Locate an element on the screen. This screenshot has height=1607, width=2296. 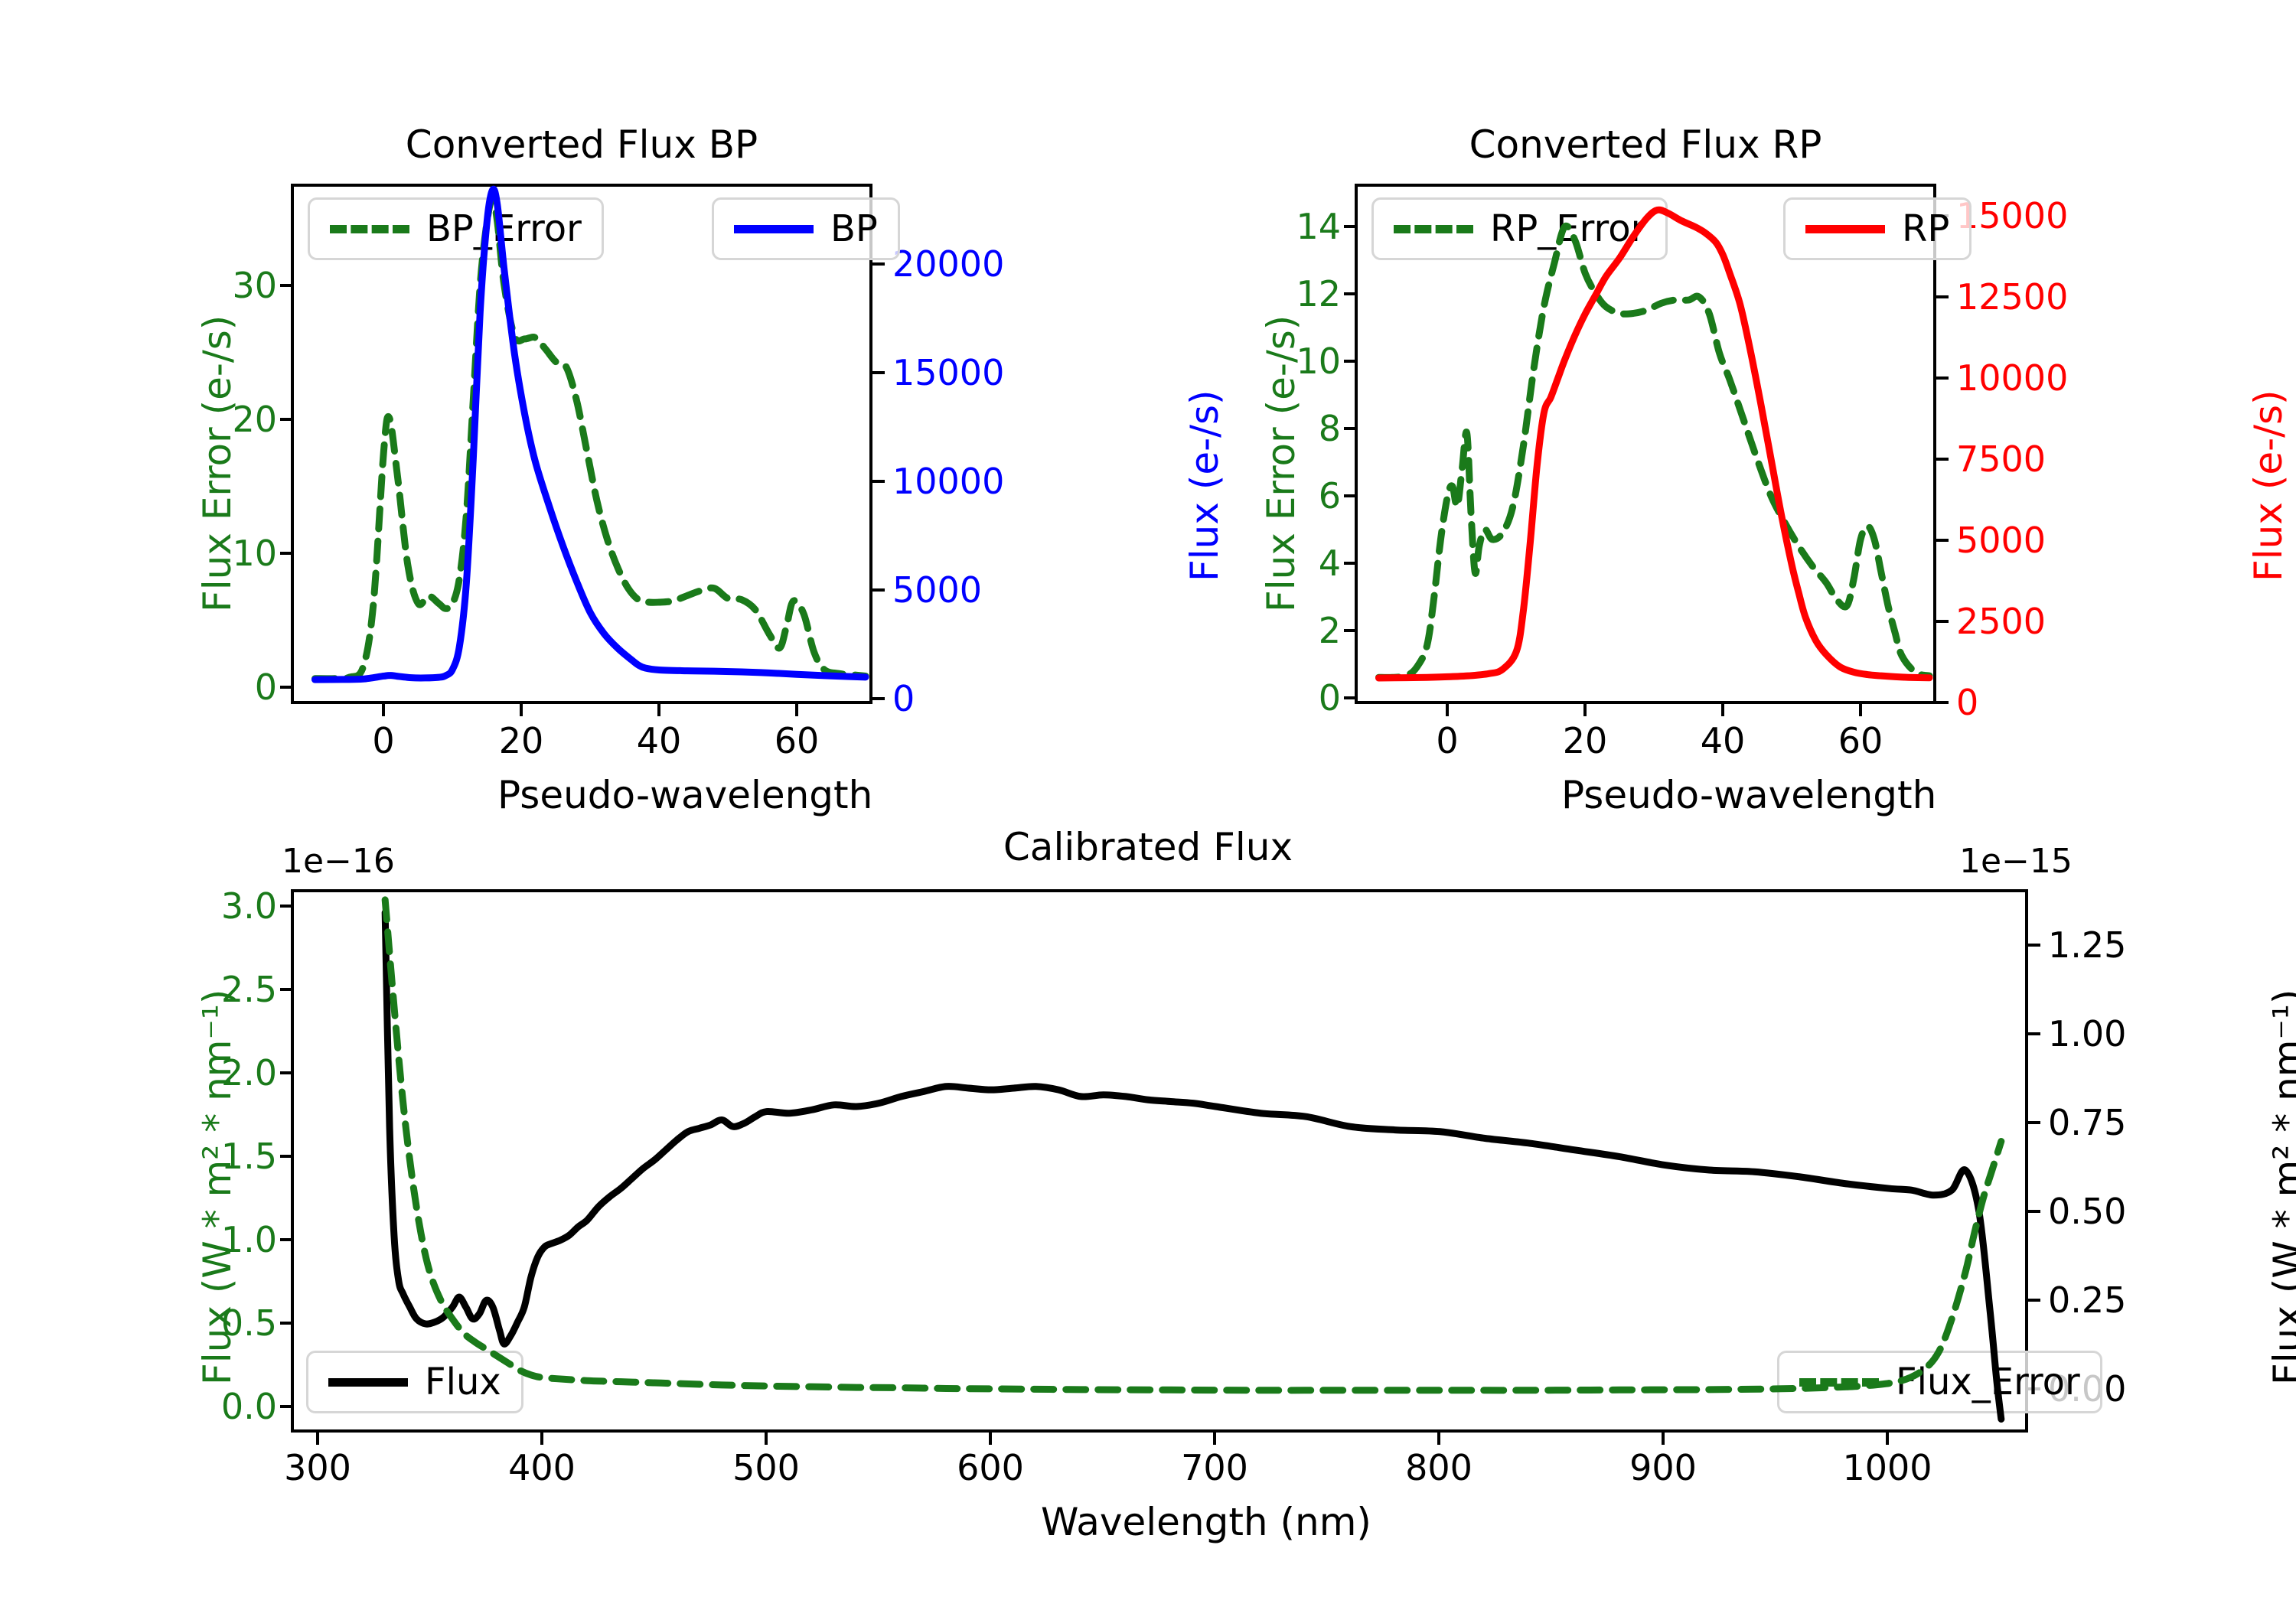
calibrated-legend-error-label: Flux_Error is located at coordinates (1988, 1382).